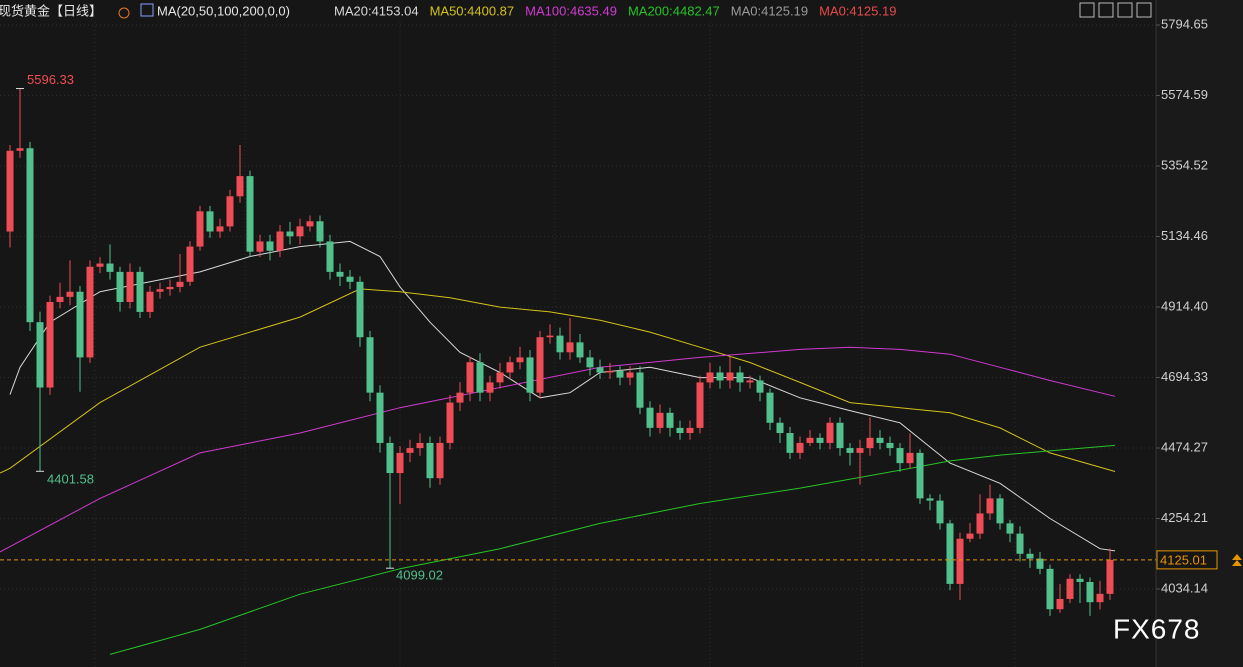 The height and width of the screenshot is (667, 1243). Describe the element at coordinates (1184, 446) in the screenshot. I see `y-tick-label: 4474.27` at that location.